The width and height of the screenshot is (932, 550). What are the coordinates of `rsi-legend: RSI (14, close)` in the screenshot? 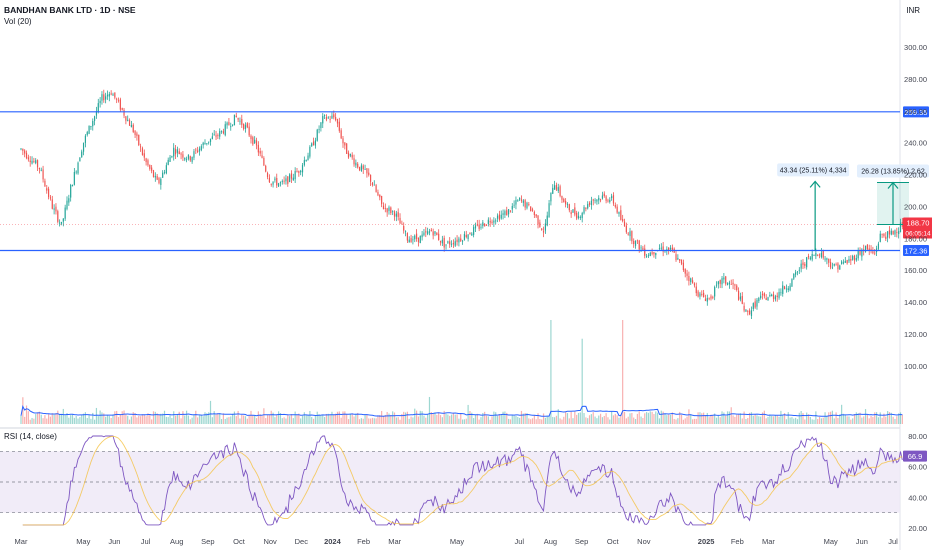 It's located at (30, 436).